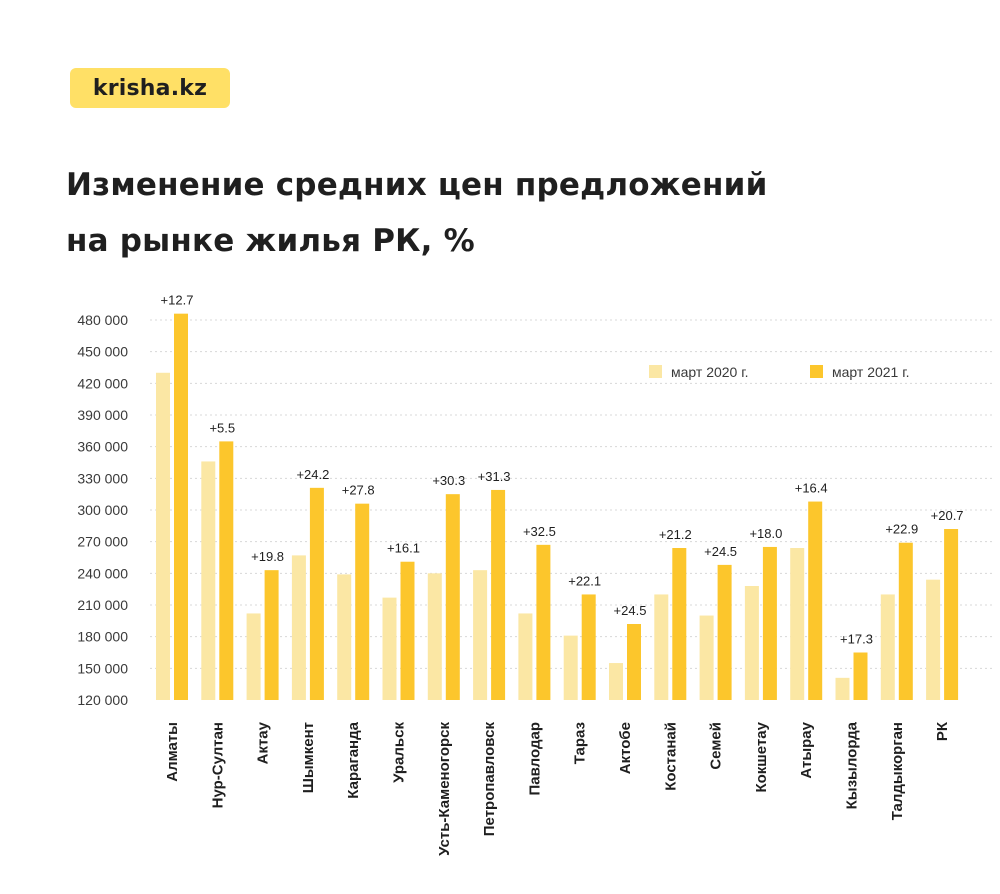  What do you see at coordinates (102, 320) in the screenshot?
I see `y-tick-label: 480 000` at bounding box center [102, 320].